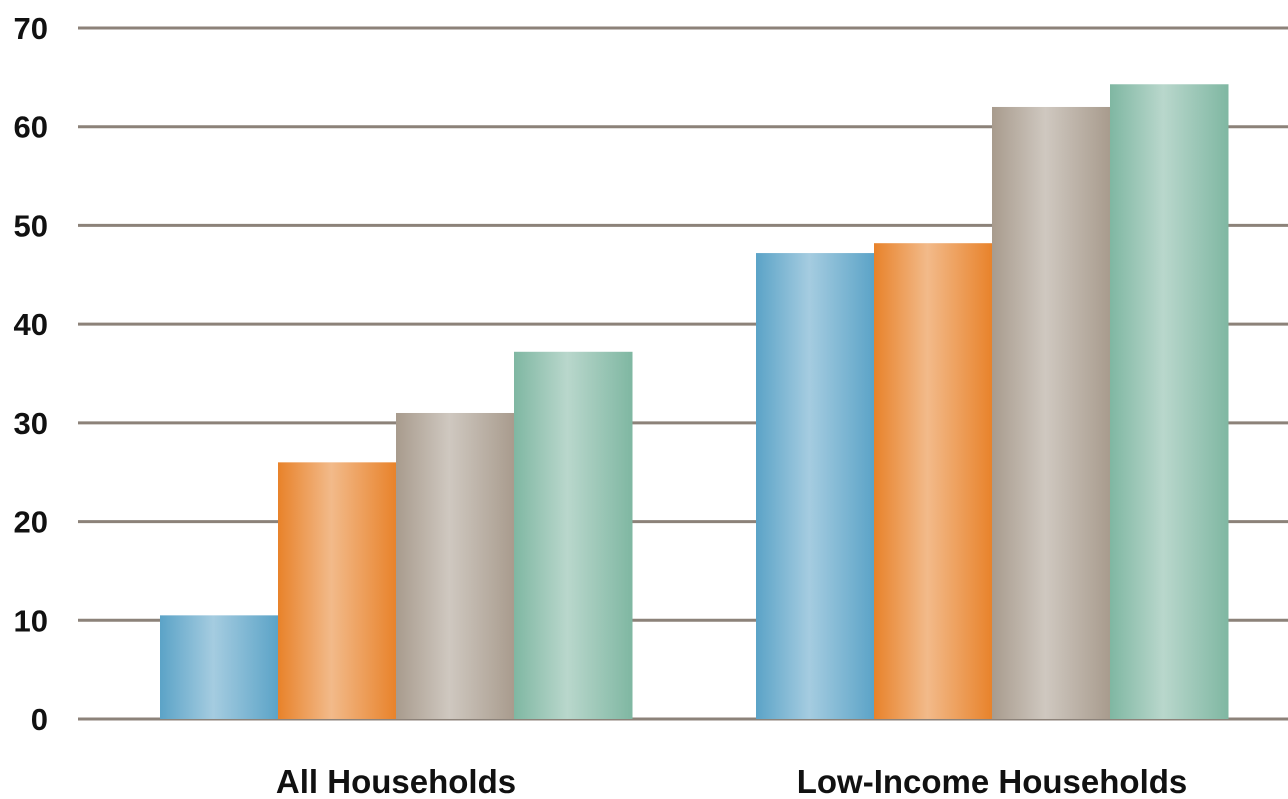  What do you see at coordinates (731, 781) in the screenshot?
I see `x-axis-category-labels: All Households Low-Income Households` at bounding box center [731, 781].